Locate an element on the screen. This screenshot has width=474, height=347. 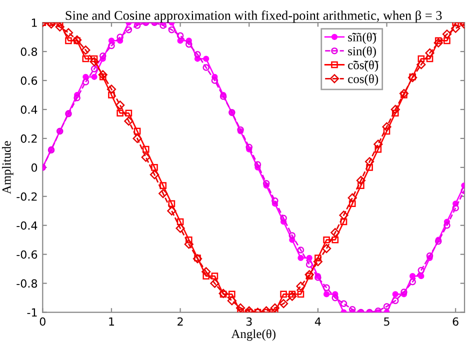
y-tick-label: -0.8 is located at coordinates (27, 283).